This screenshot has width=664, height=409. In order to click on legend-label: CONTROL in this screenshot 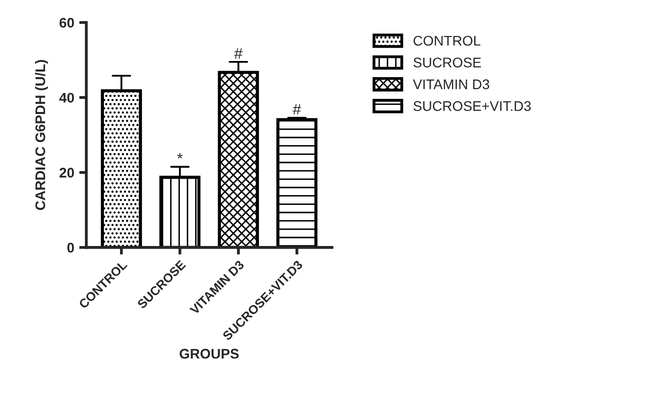, I will do `click(447, 41)`.